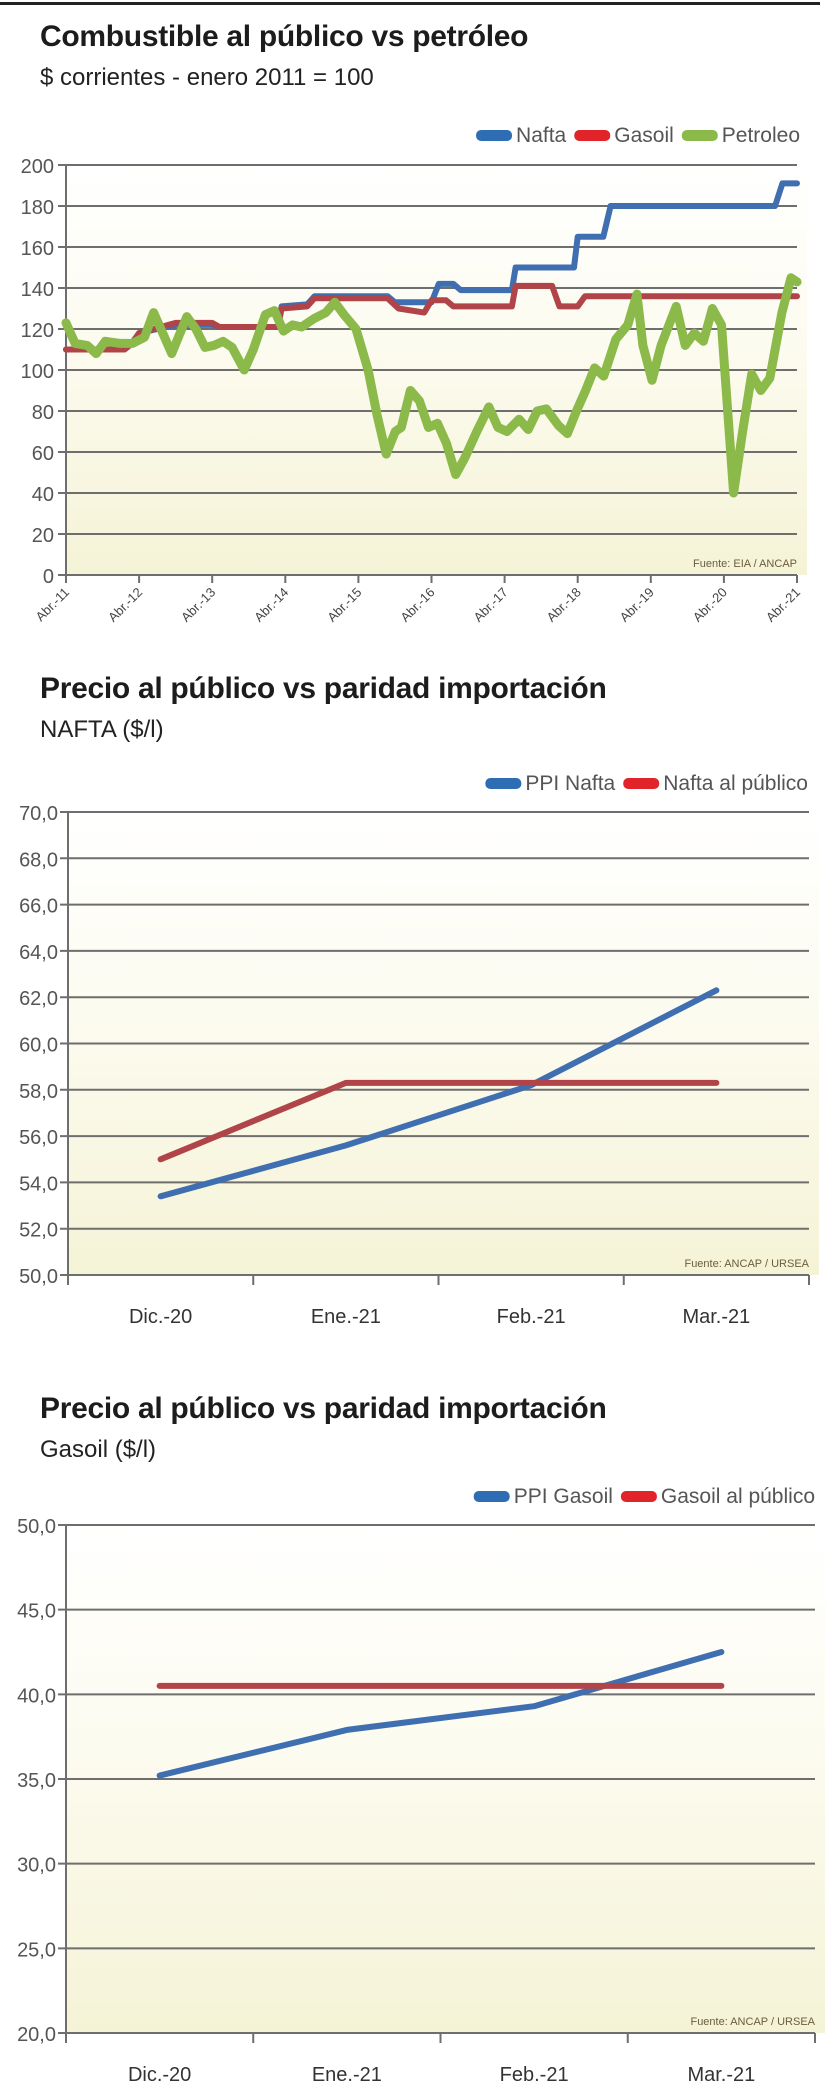 Image resolution: width=840 pixels, height=2090 pixels. What do you see at coordinates (563, 1496) in the screenshot?
I see `legend-label-ppi-gasoil: PPI Gasoil` at bounding box center [563, 1496].